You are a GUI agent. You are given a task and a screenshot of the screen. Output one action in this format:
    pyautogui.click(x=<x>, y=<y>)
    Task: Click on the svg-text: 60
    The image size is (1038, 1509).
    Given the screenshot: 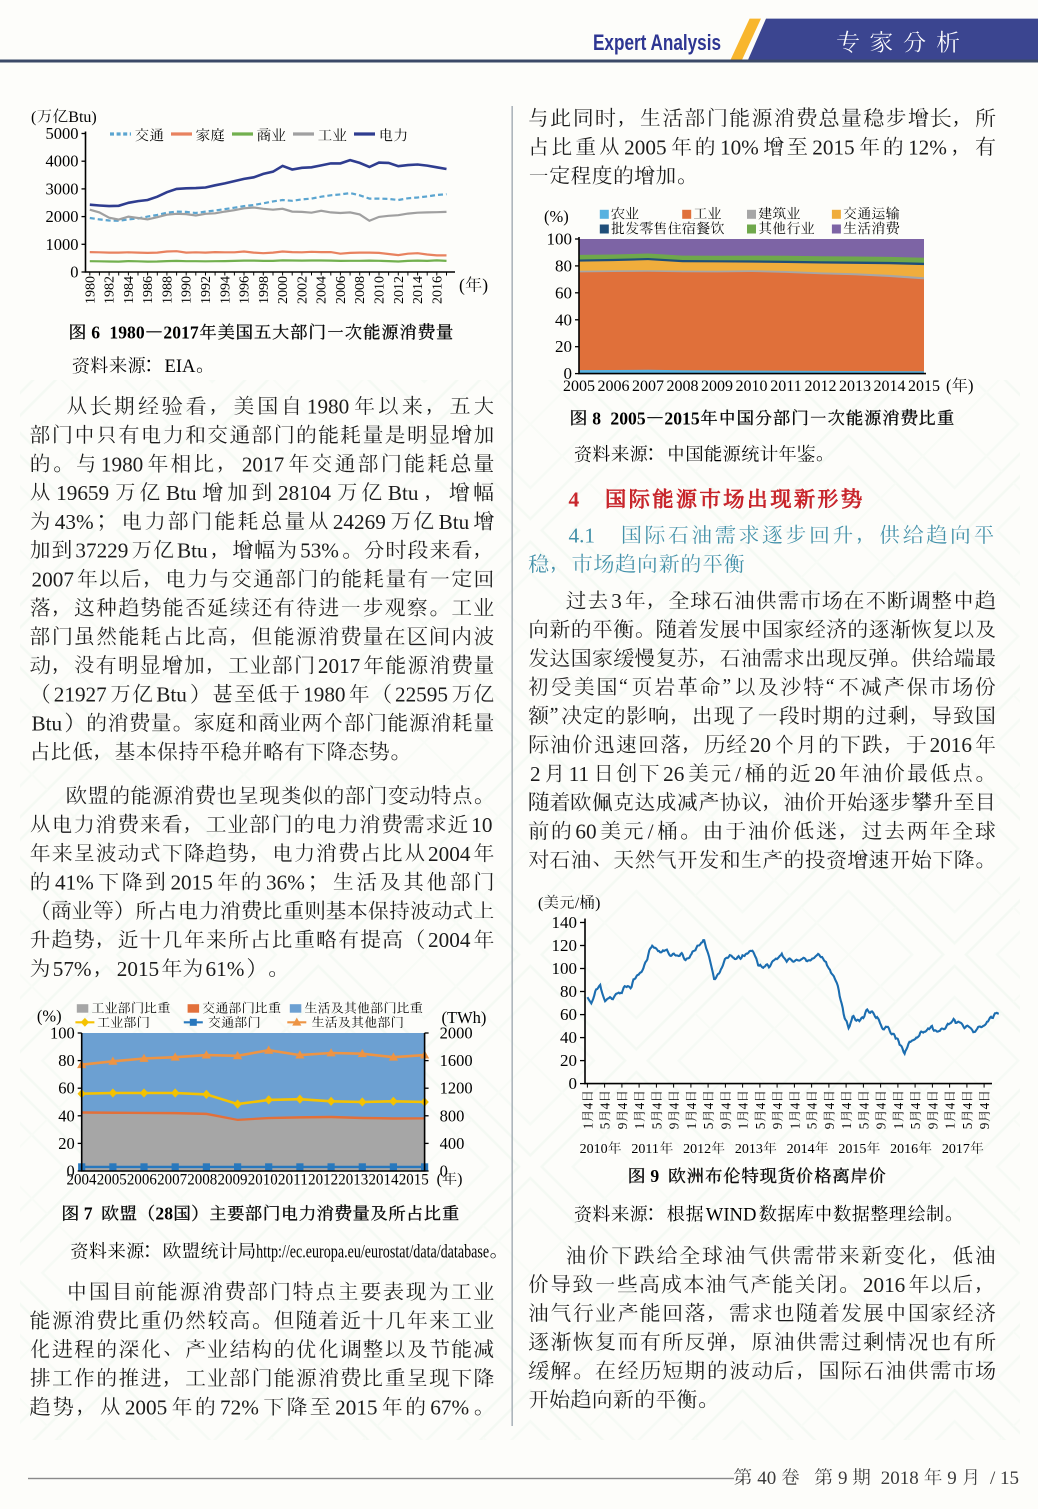 What is the action you would take?
    pyautogui.click(x=568, y=1014)
    